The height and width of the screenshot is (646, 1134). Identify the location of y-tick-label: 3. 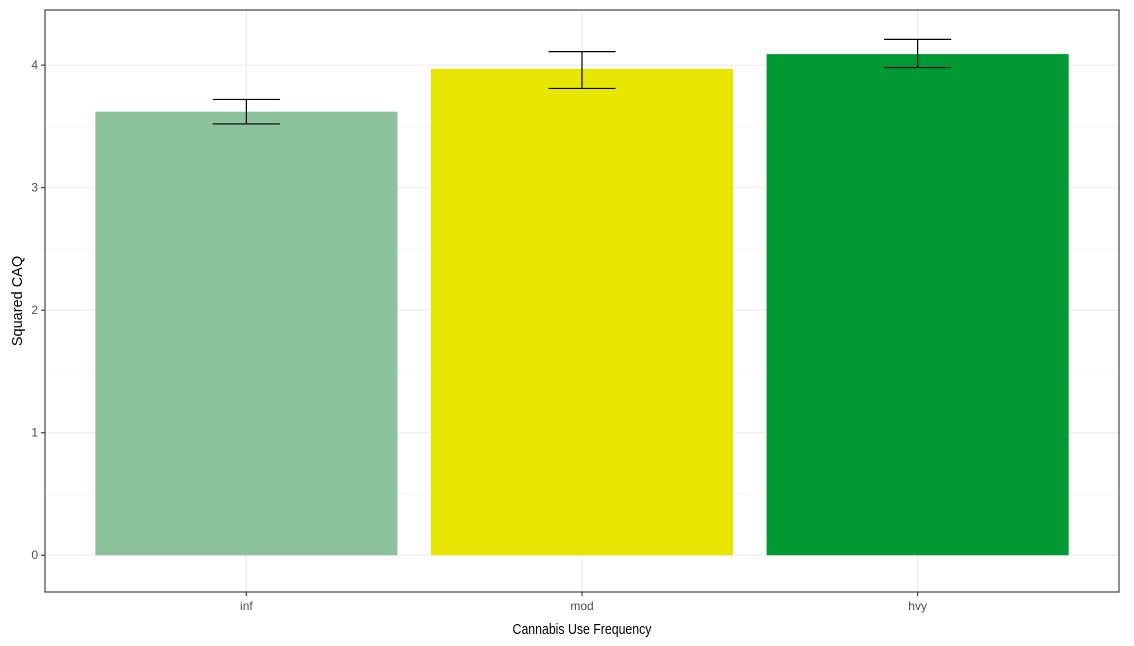
(34, 188).